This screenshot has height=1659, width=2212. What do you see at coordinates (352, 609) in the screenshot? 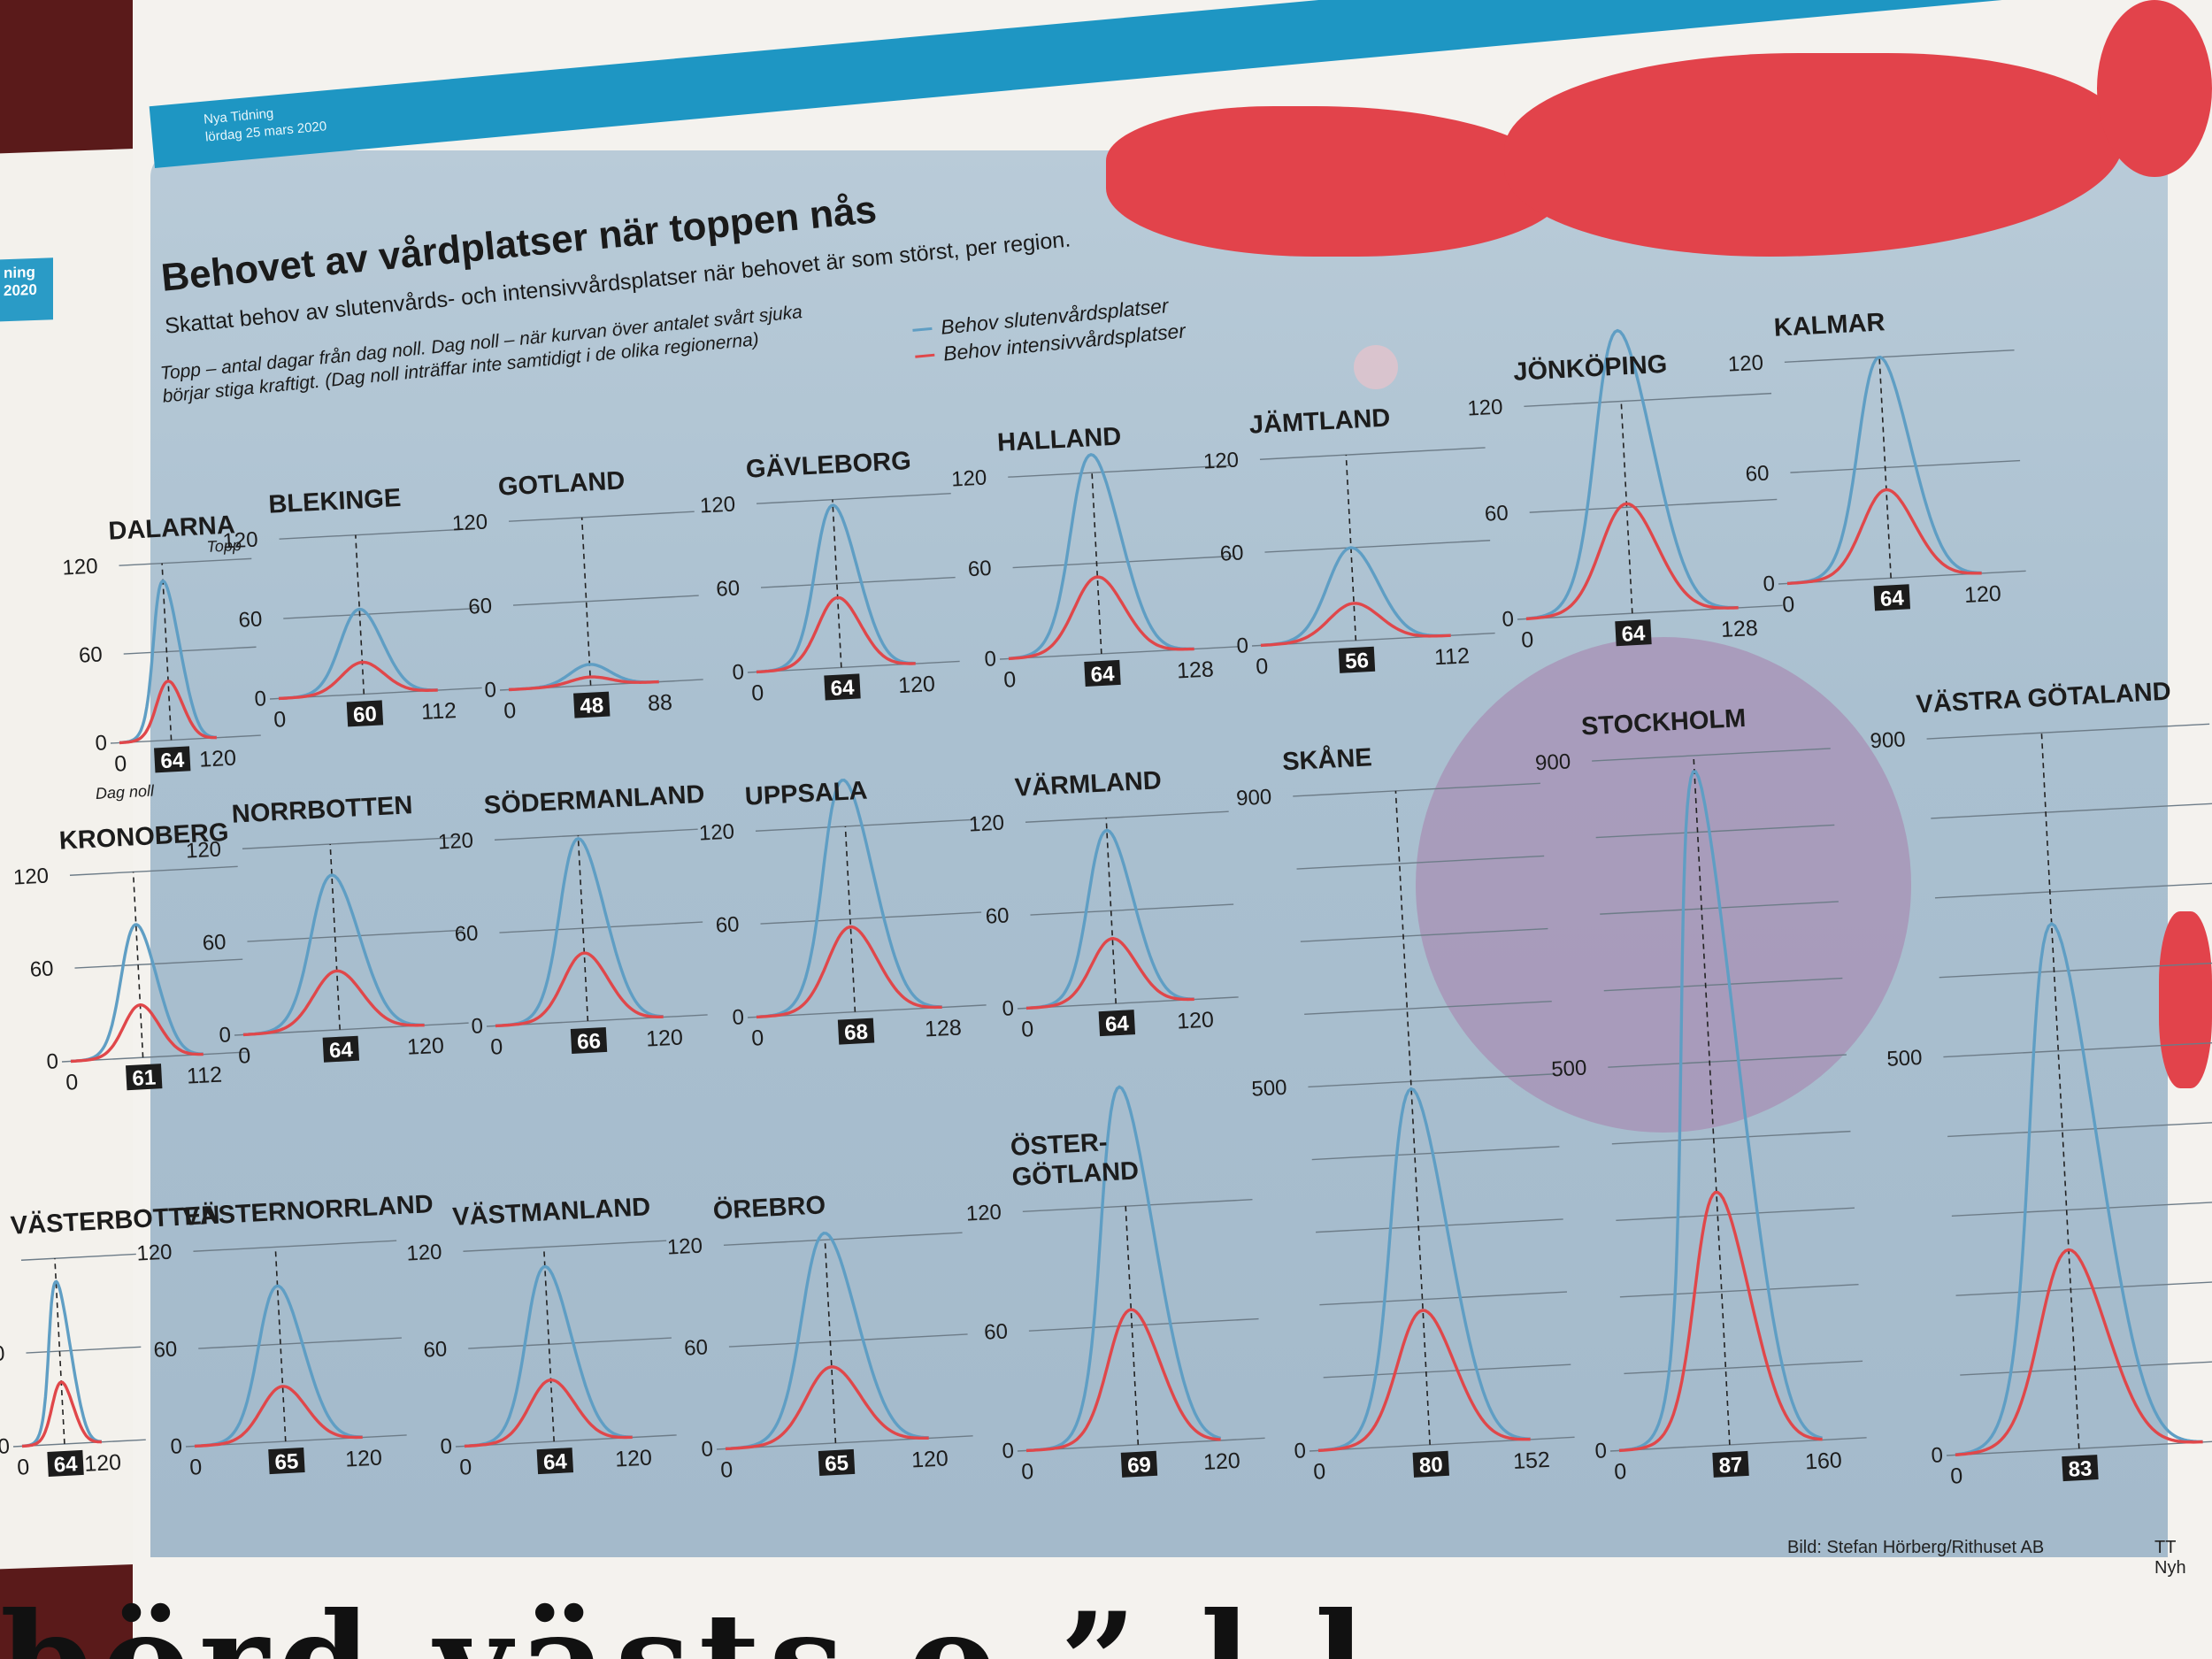
I see `region-chart: 120 60 00 112 60 BLEKINGE` at bounding box center [352, 609].